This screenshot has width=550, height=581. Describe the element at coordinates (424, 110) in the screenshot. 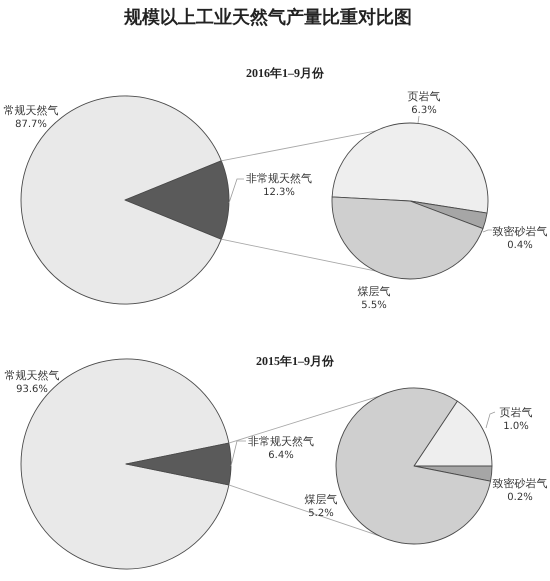

I see `data-label: 6.3%` at that location.